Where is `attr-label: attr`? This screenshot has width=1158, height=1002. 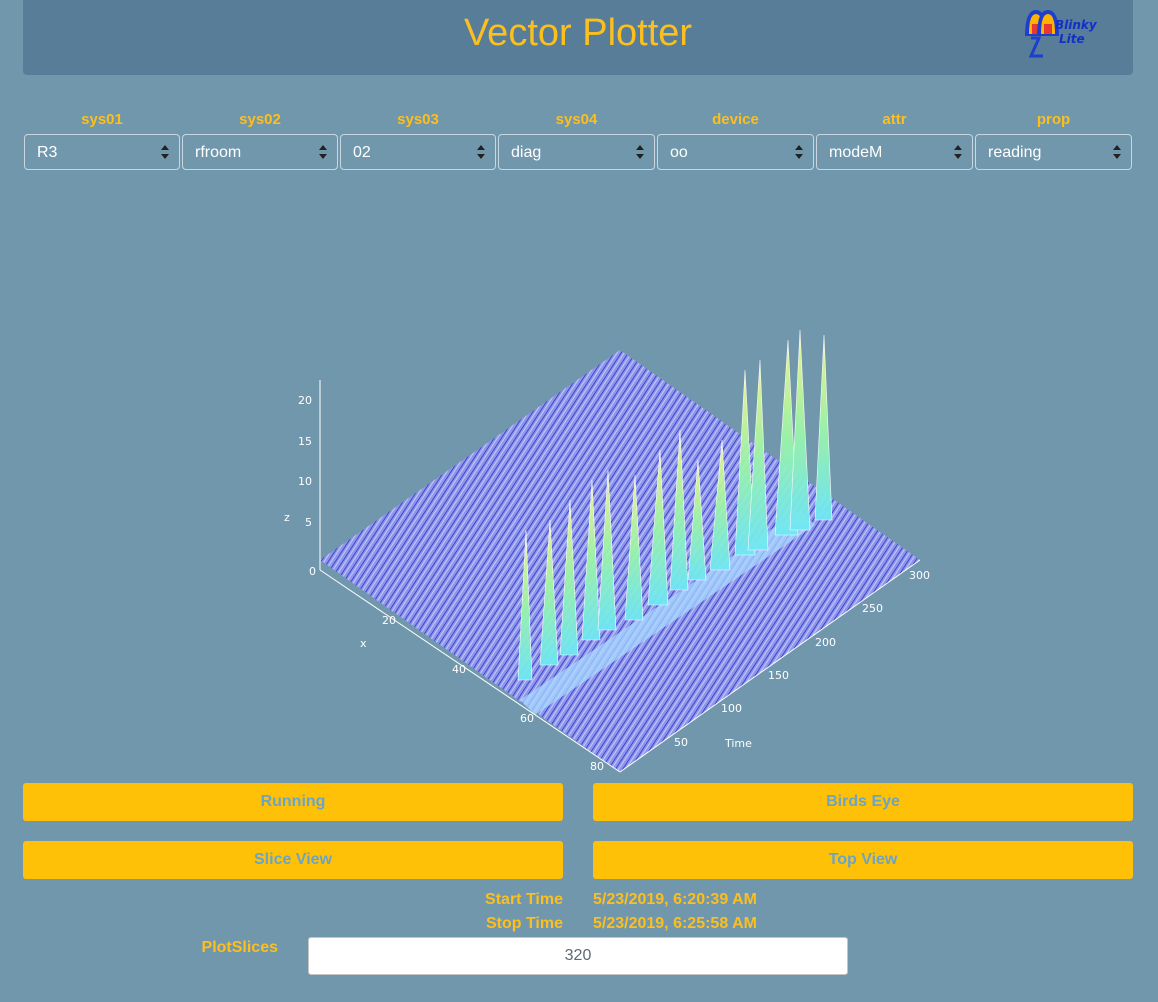 attr-label: attr is located at coordinates (894, 119).